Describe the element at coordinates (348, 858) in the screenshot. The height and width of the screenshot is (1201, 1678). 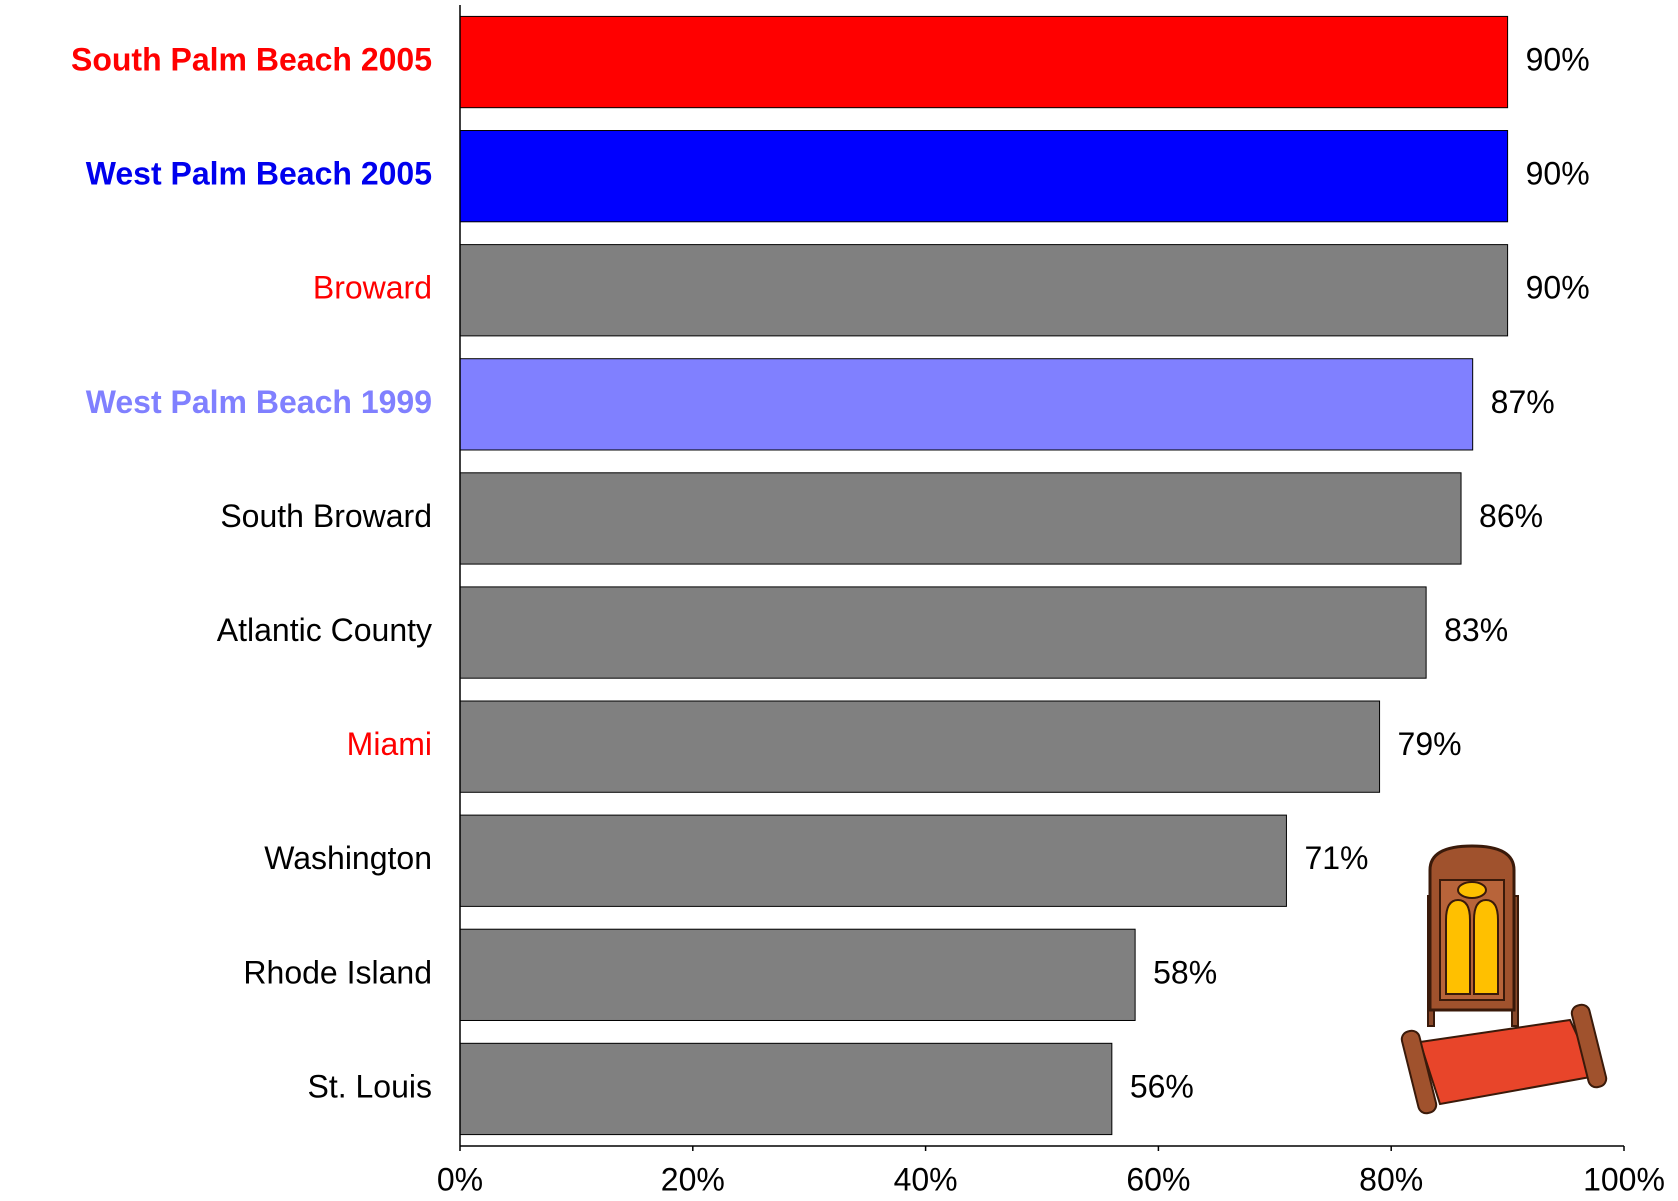
I see `category-label: Washington` at that location.